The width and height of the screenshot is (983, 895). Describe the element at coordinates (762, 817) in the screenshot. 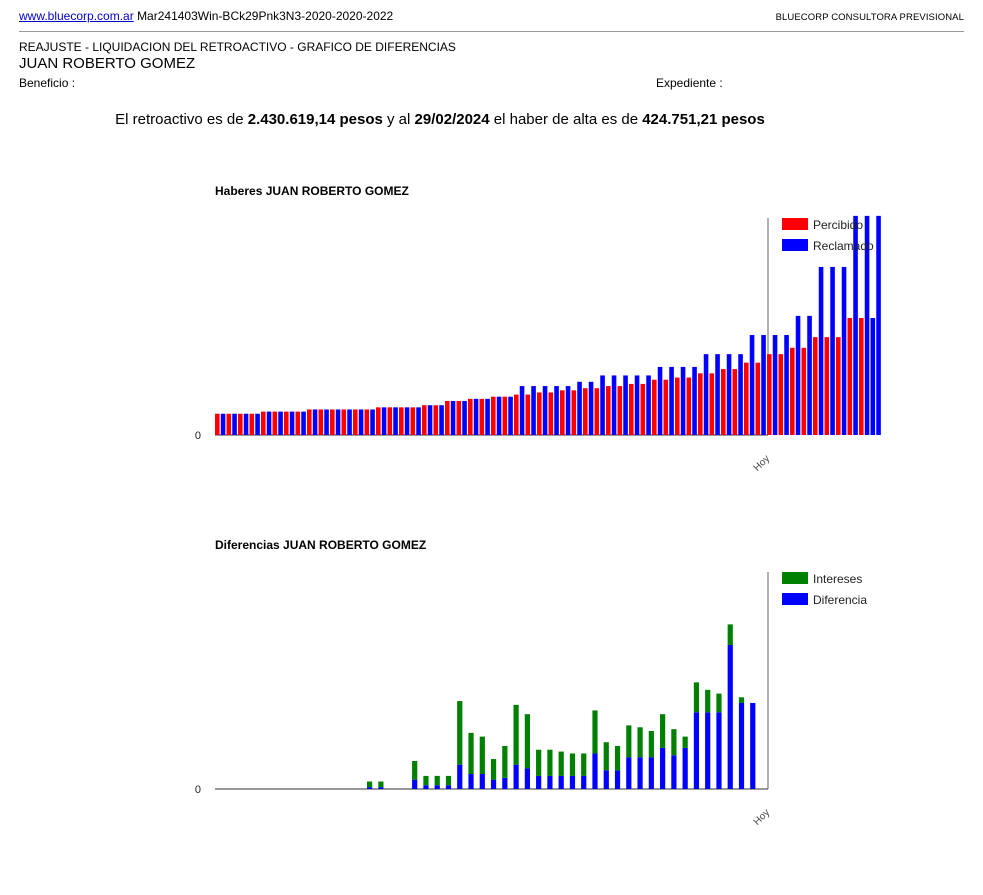

I see `chart-2-hoy-tick: Hoy` at that location.